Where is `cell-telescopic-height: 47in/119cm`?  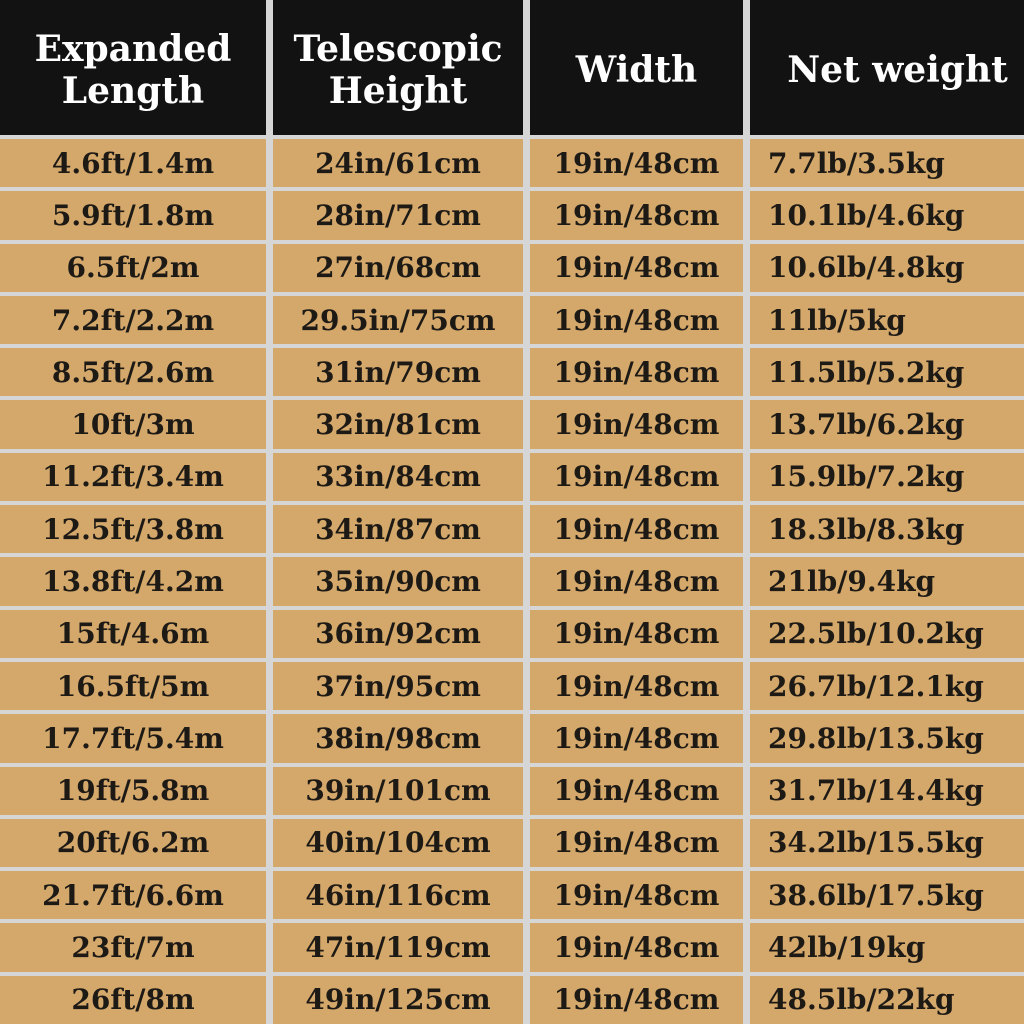
cell-telescopic-height: 47in/119cm is located at coordinates (398, 947).